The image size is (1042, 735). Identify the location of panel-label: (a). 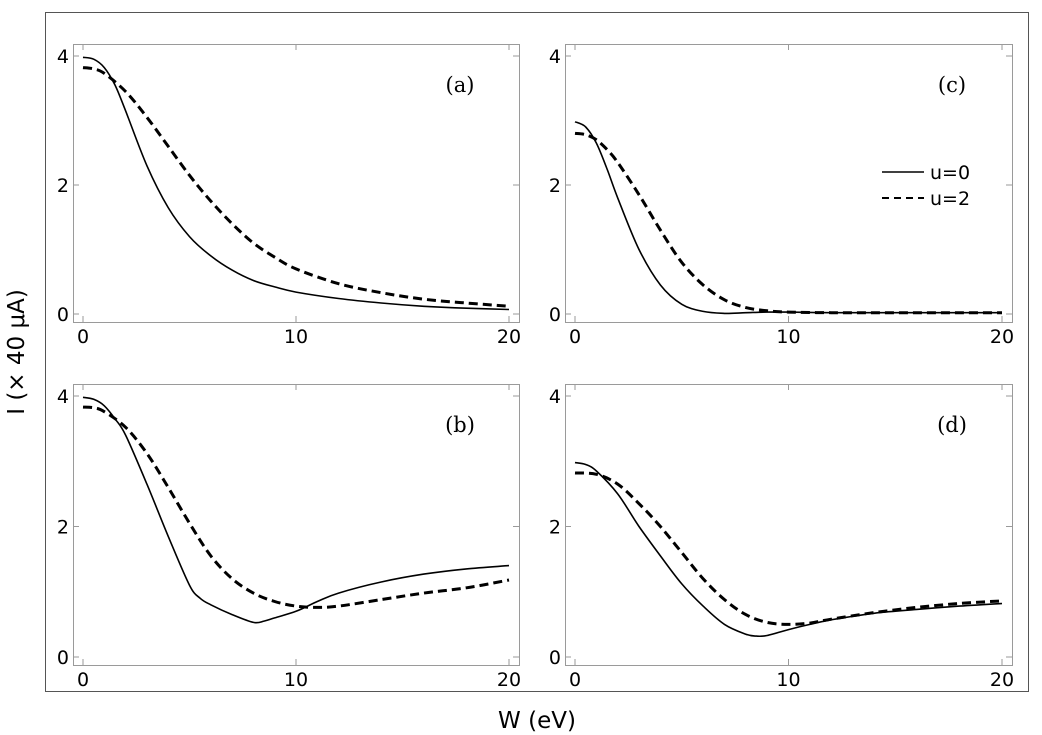
(460, 85).